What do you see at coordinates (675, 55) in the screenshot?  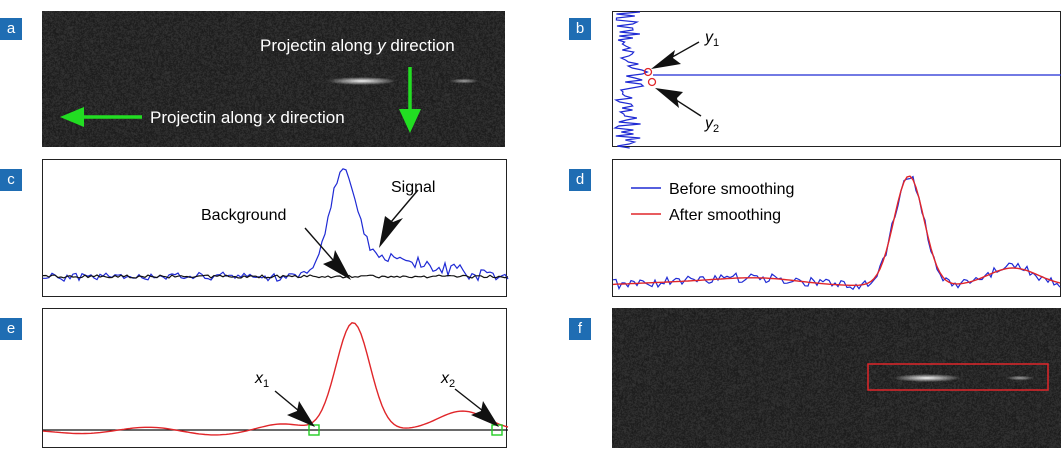 I see `y1-arrow-icon` at bounding box center [675, 55].